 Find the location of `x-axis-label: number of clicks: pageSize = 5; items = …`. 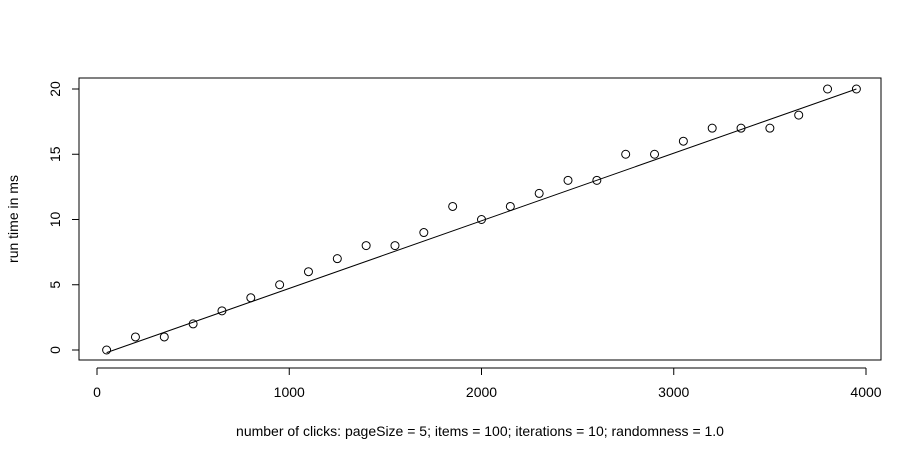

x-axis-label: number of clicks: pageSize = 5; items = … is located at coordinates (480, 431).